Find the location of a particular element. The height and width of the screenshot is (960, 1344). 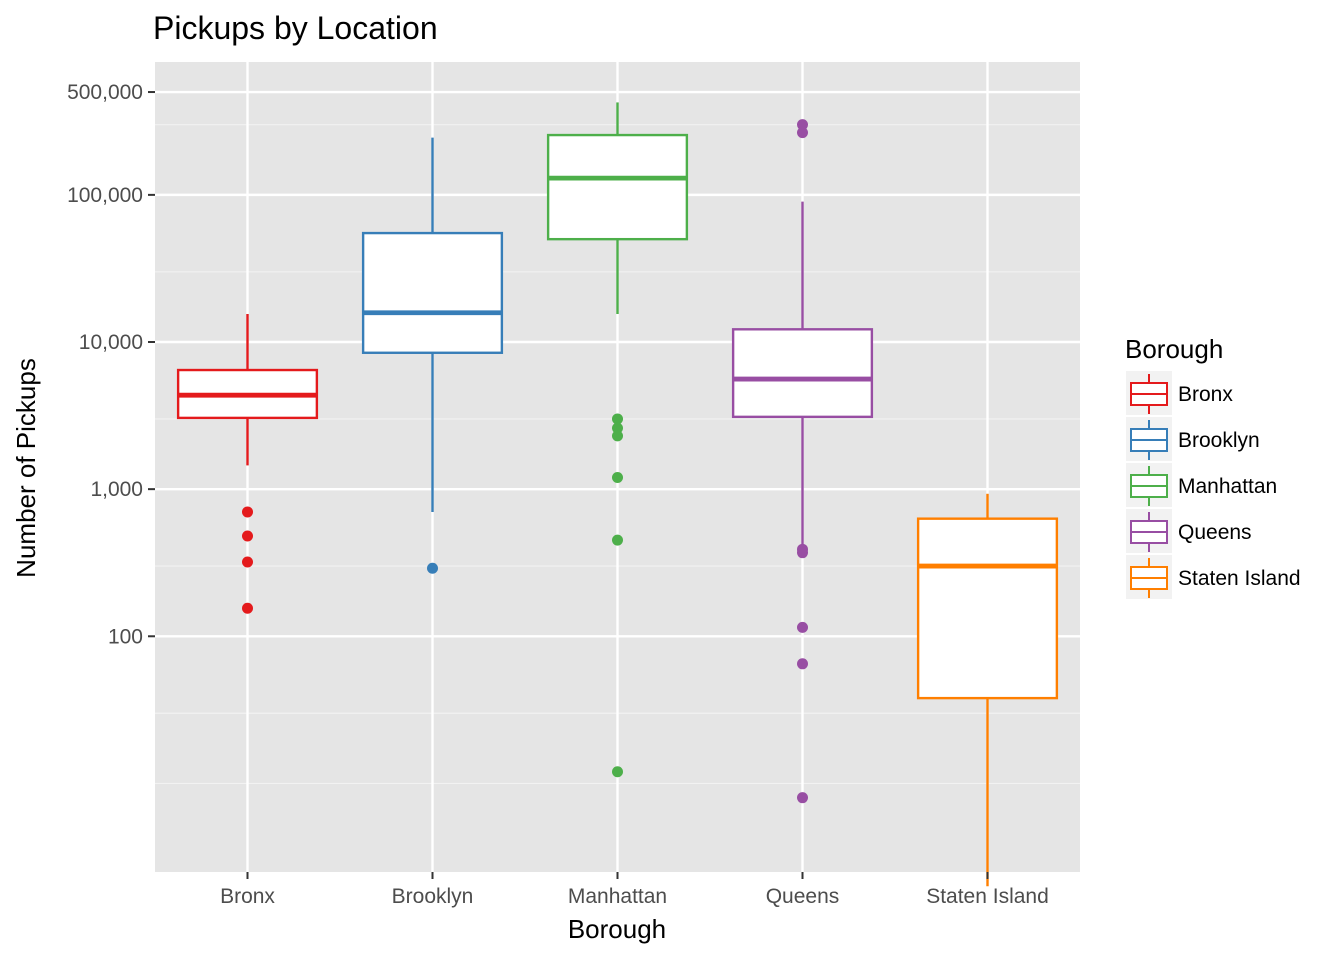

y-tick-label: 500,000 is located at coordinates (105, 92).